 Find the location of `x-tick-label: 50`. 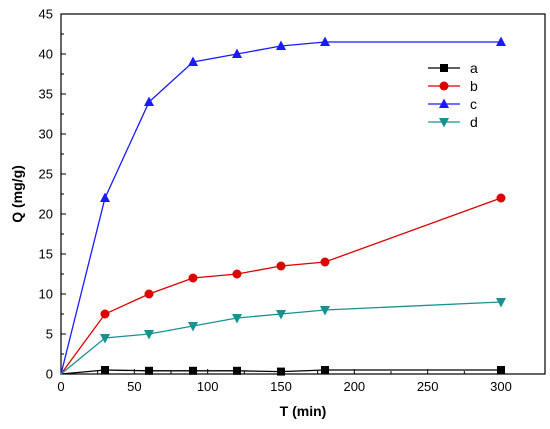

x-tick-label: 50 is located at coordinates (134, 386).